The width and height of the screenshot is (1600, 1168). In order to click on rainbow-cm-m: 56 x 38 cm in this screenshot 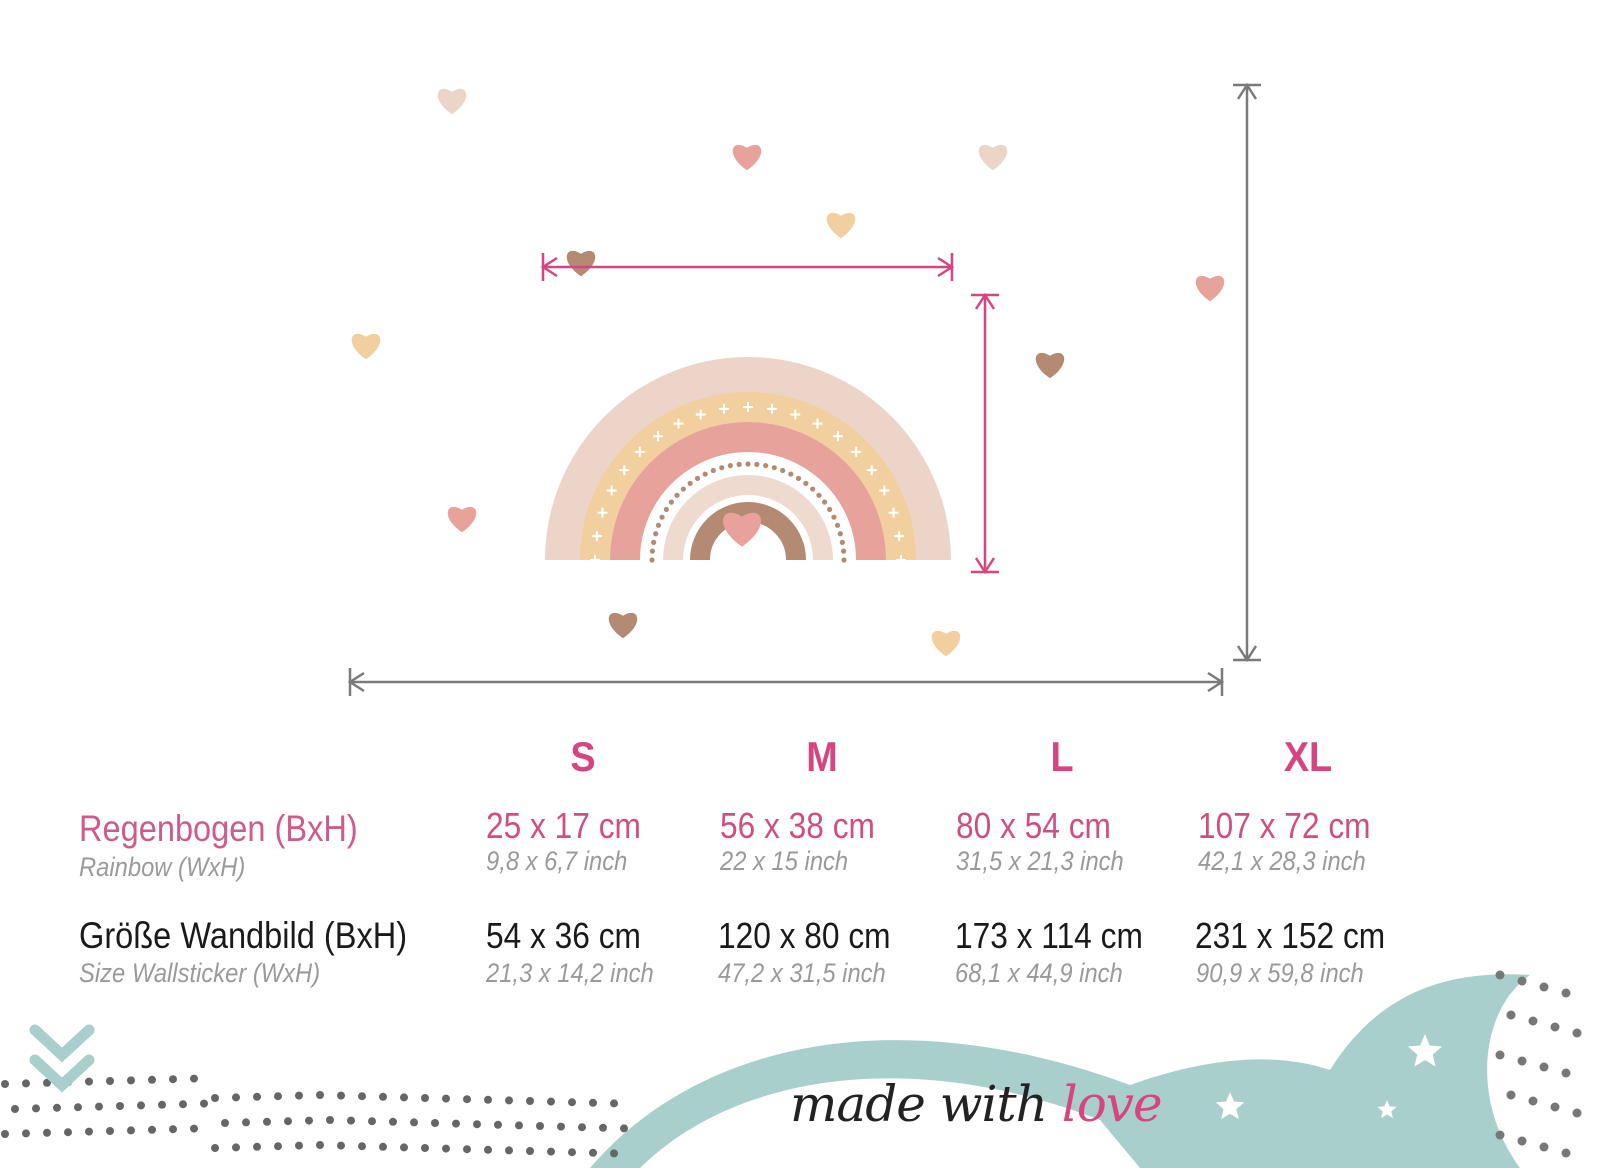, I will do `click(797, 825)`.